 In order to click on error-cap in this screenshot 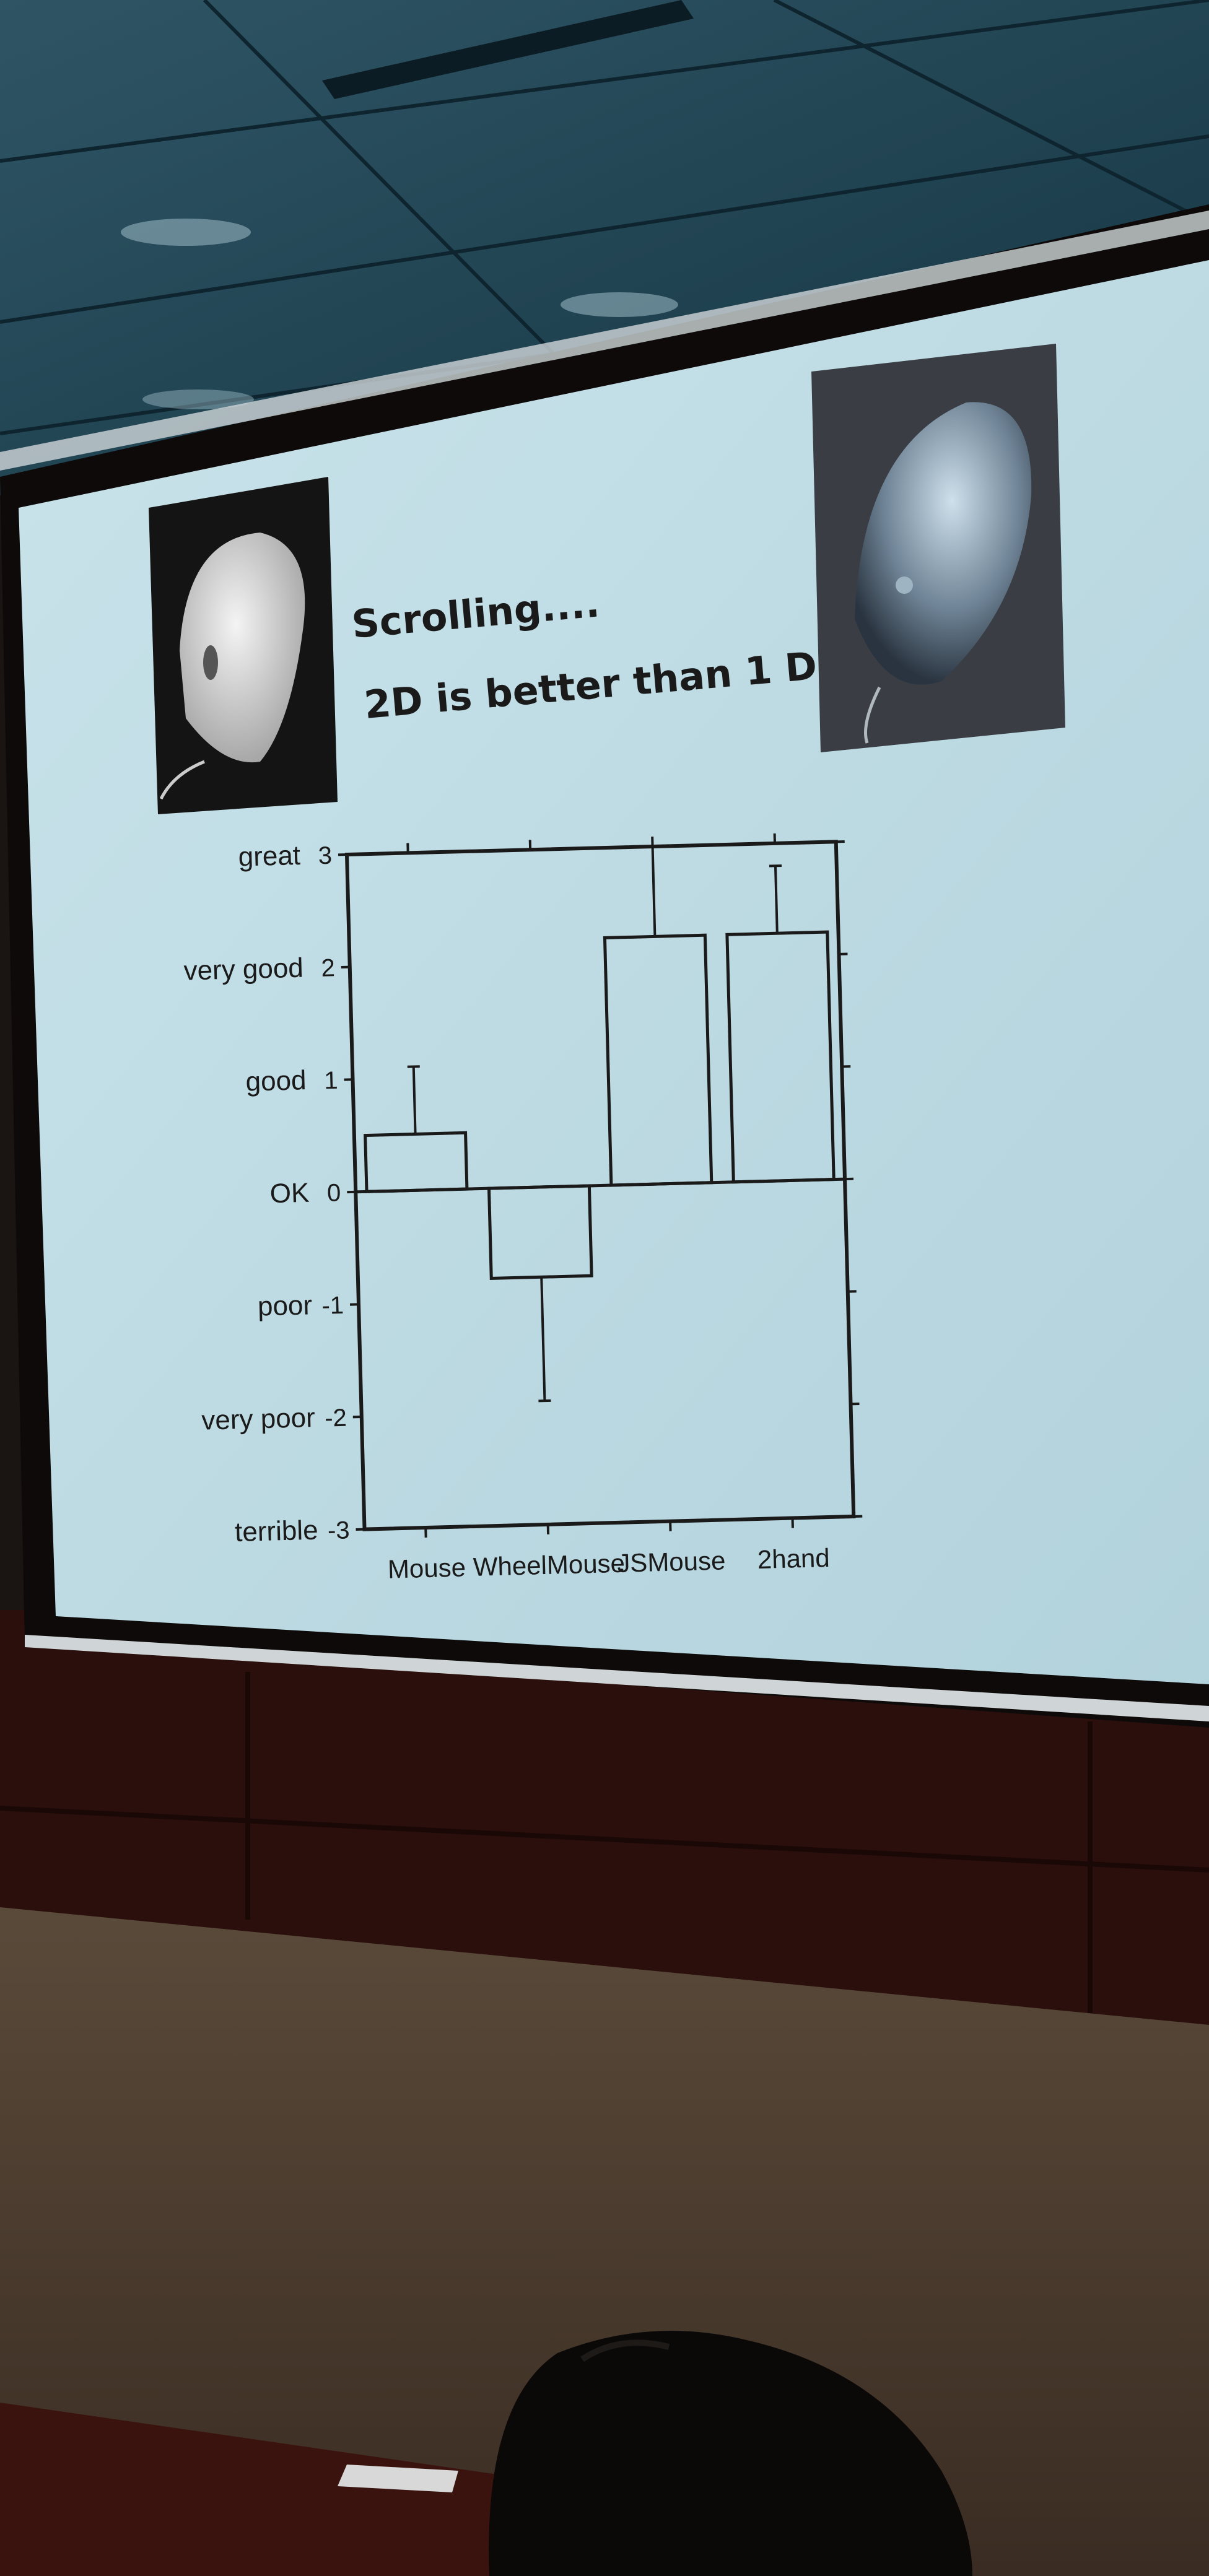, I will do `click(413, 1066)`.